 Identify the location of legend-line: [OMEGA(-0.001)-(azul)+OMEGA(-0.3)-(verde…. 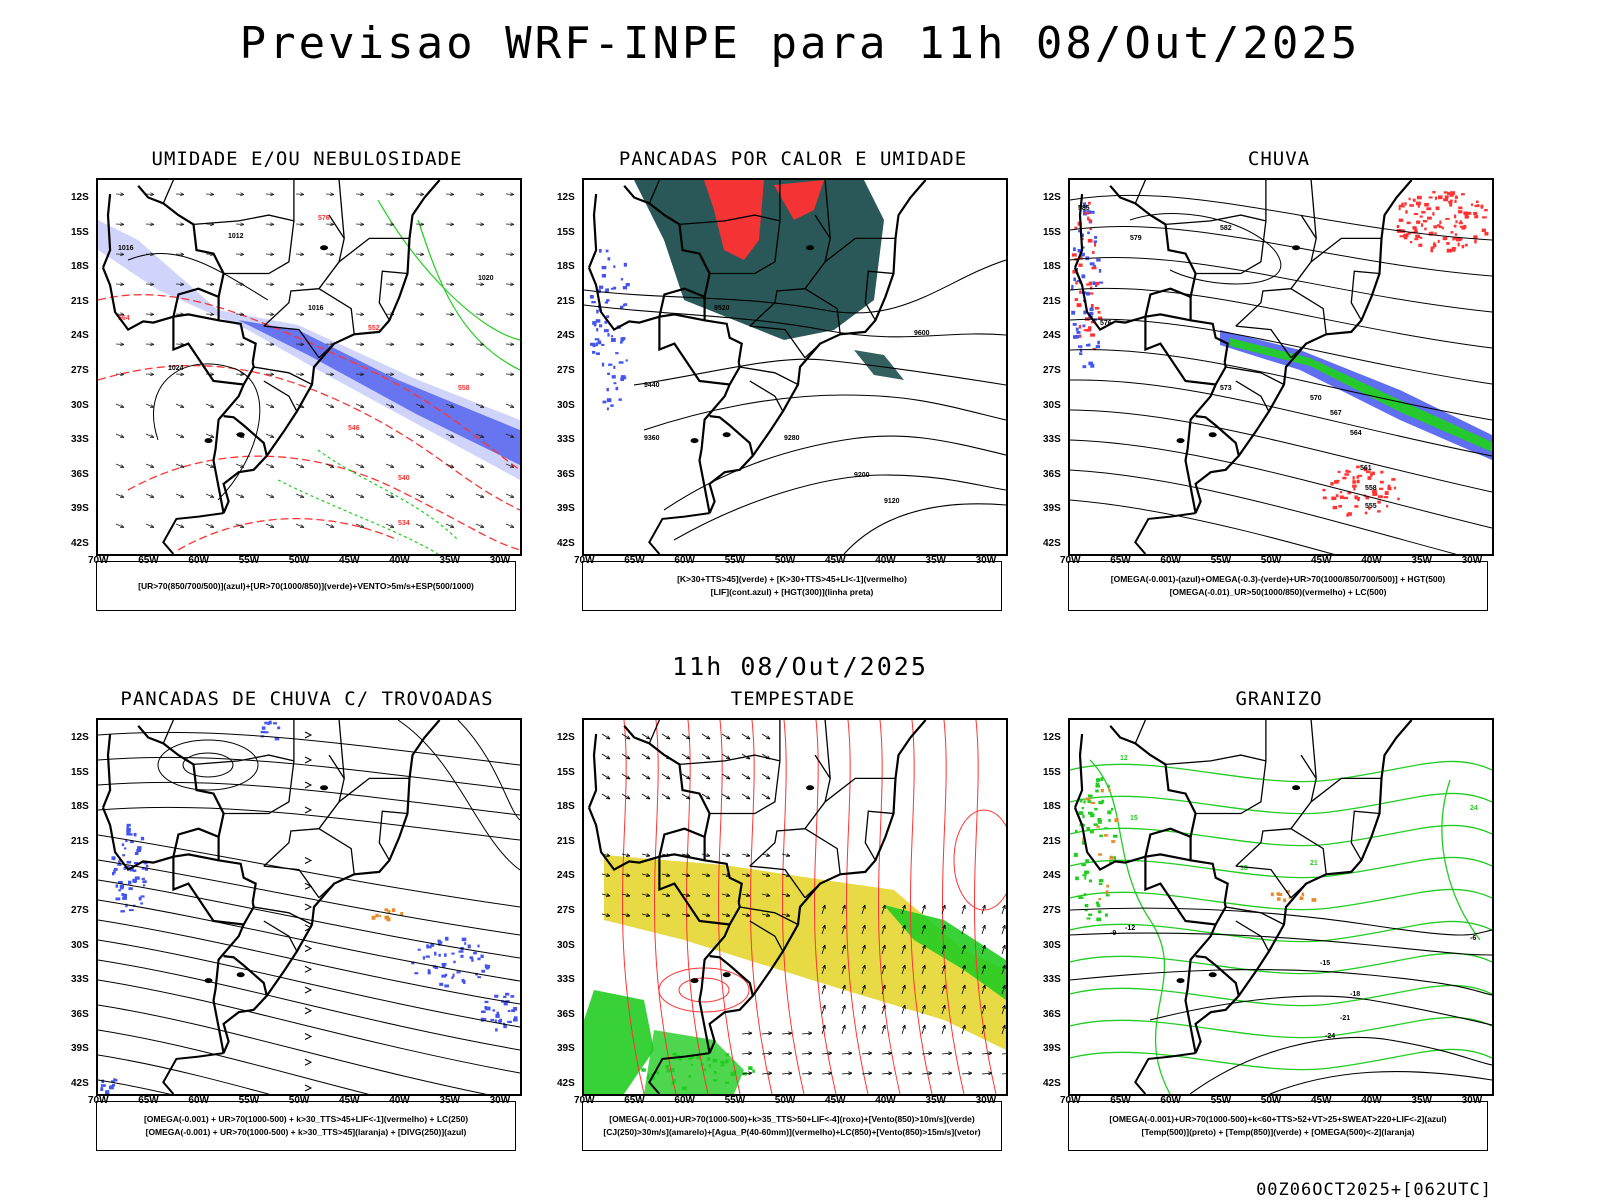
(1278, 579).